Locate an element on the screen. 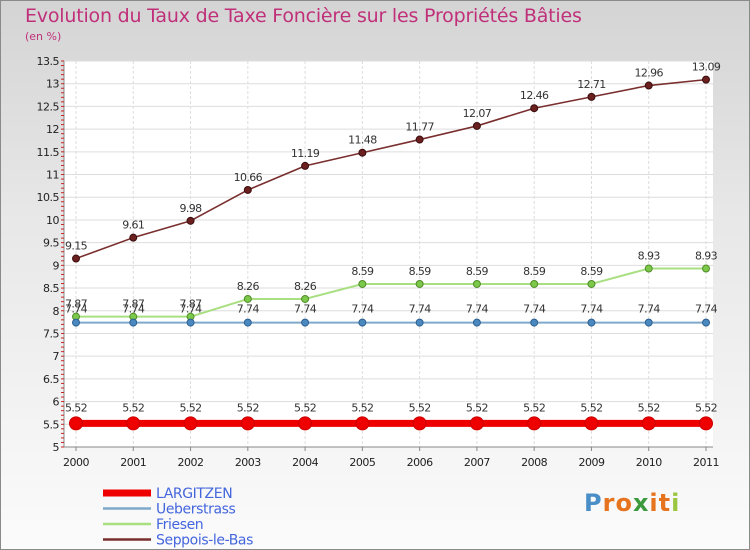 This screenshot has height=550, width=750. y-tick-label: 5.5 is located at coordinates (51, 424).